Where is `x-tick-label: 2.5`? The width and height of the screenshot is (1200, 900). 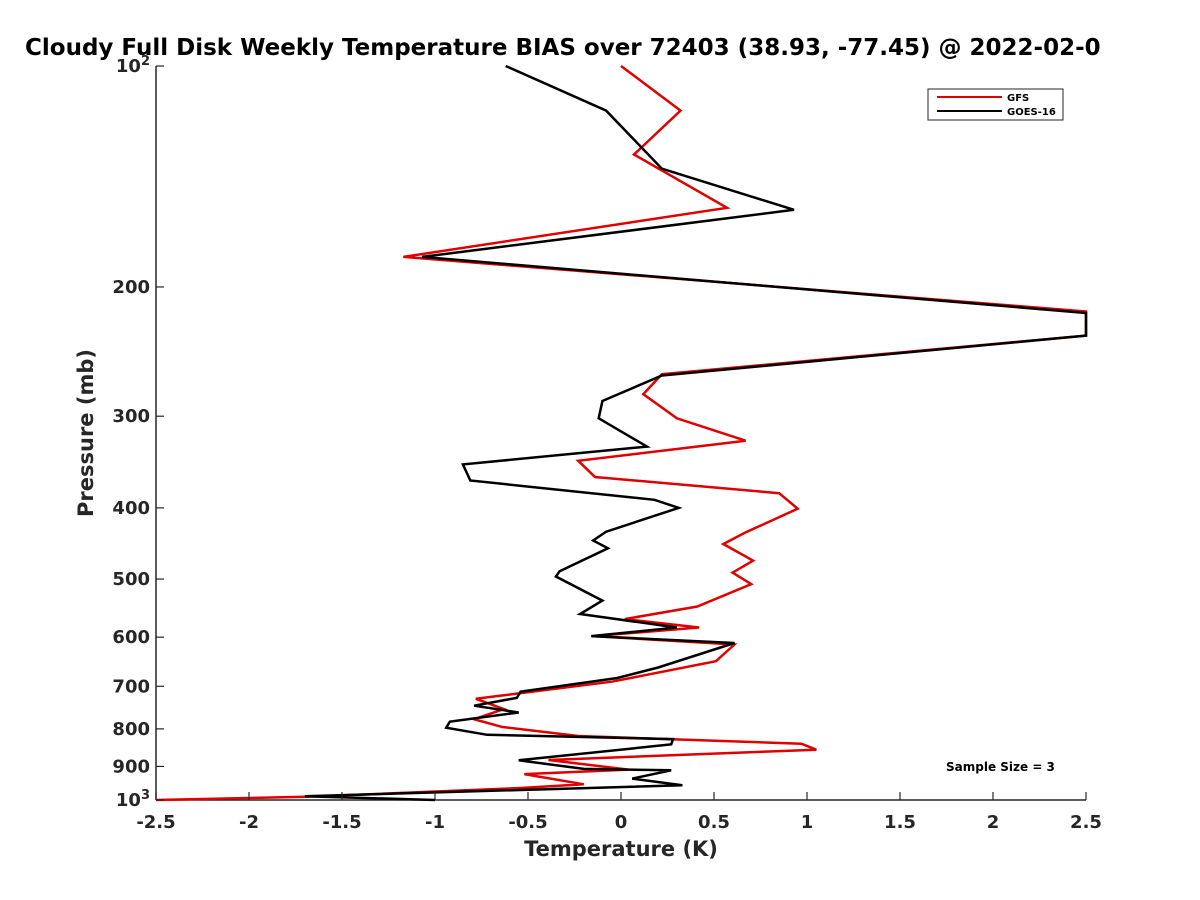 x-tick-label: 2.5 is located at coordinates (1086, 822).